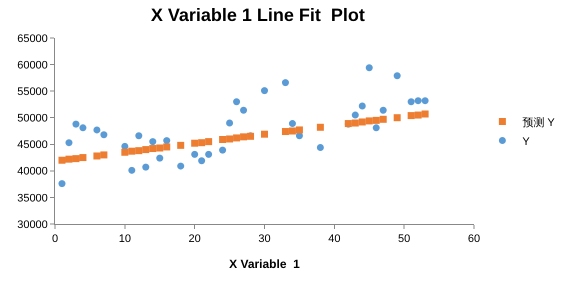 The height and width of the screenshot is (281, 573). What do you see at coordinates (32, 38) in the screenshot?
I see `y-tick-label: 65000` at bounding box center [32, 38].